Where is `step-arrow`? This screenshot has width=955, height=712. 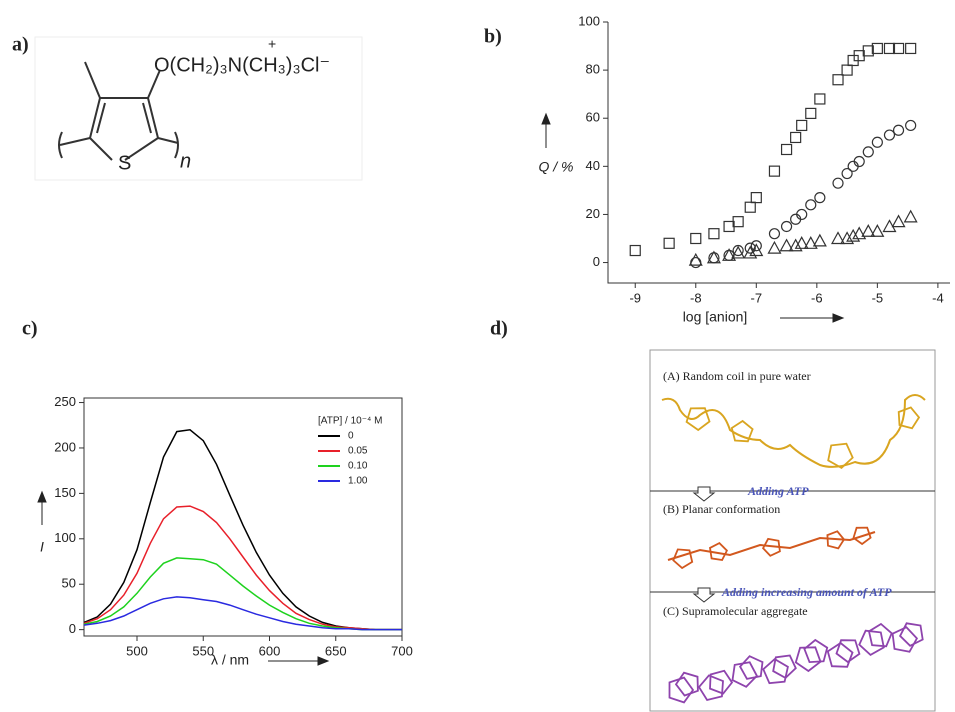 step-arrow is located at coordinates (704, 595).